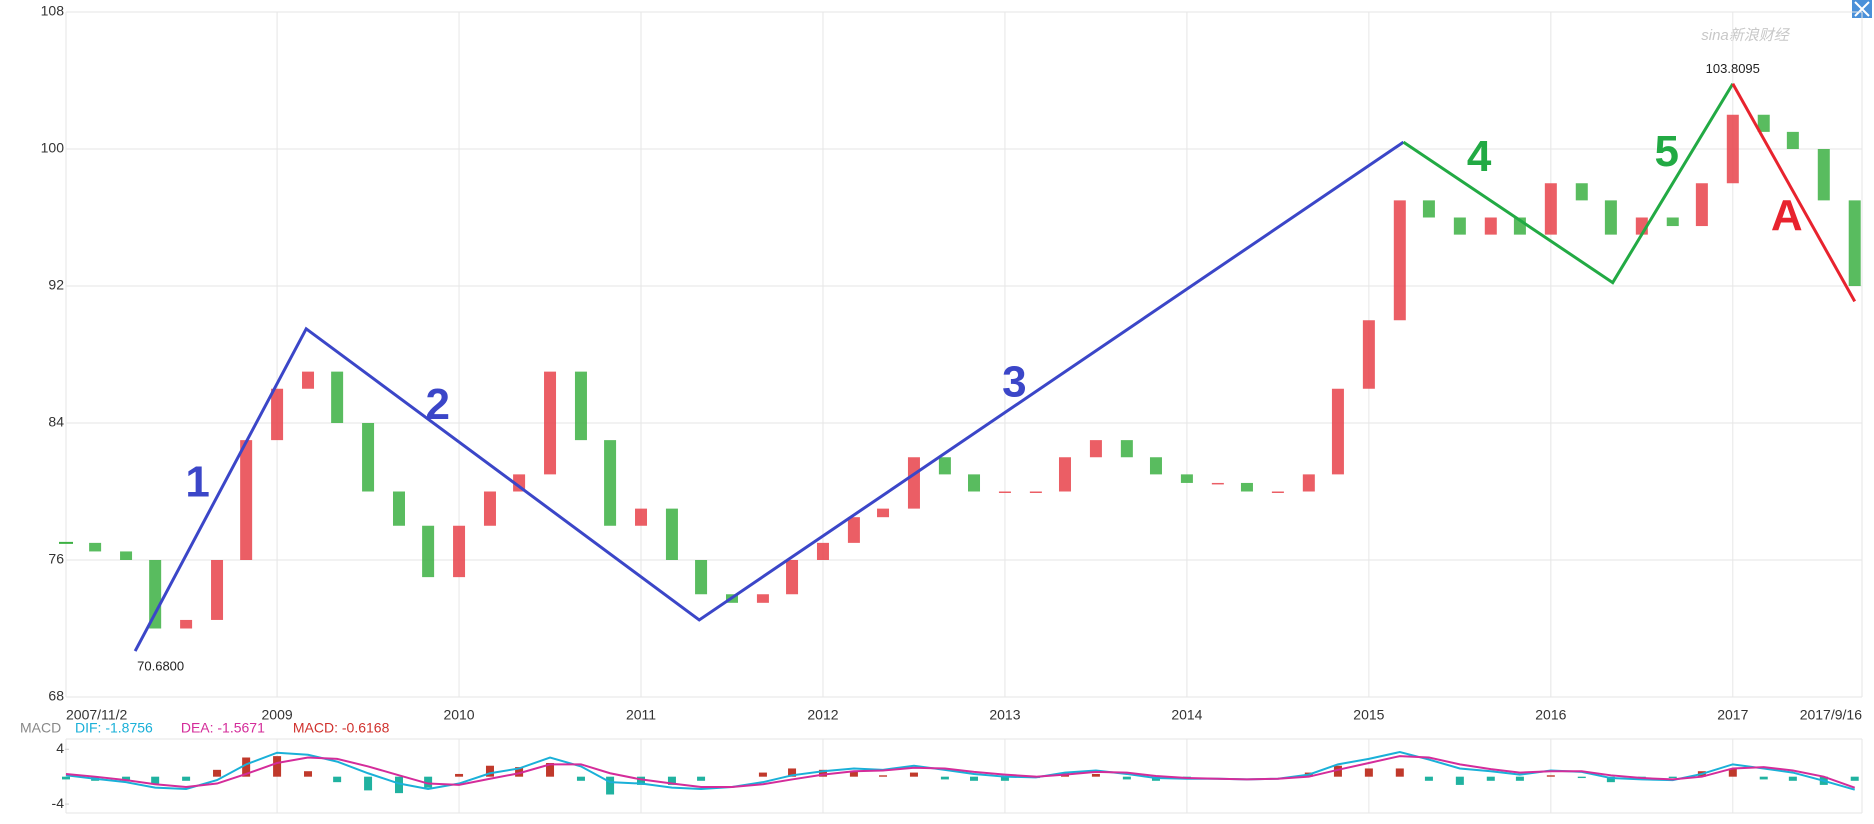 This screenshot has height=824, width=1874. Describe the element at coordinates (53, 148) in the screenshot. I see `y-tick-label: 100` at that location.